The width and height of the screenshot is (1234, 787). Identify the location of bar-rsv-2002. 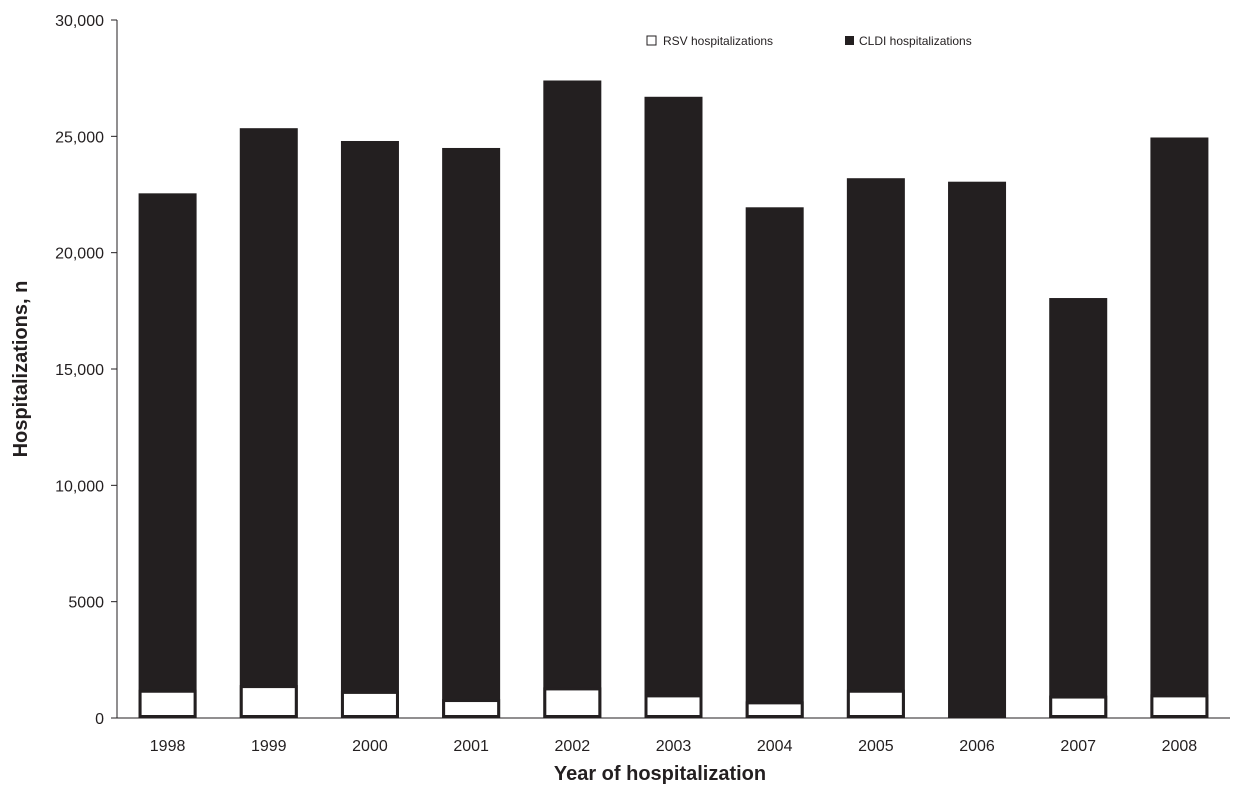
(572, 703).